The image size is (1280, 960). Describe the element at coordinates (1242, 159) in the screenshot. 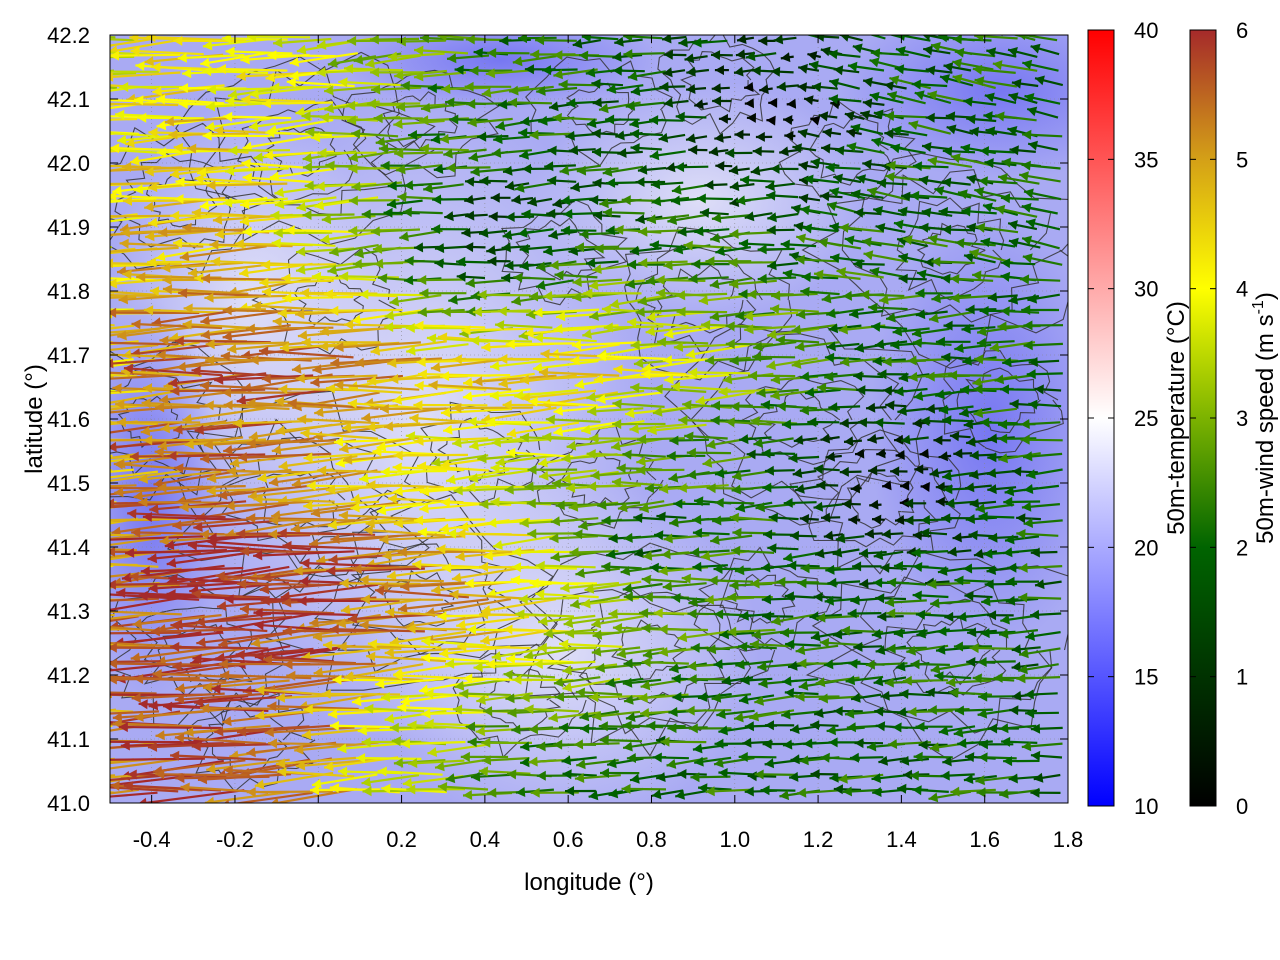

I see `colorbar-tick-label: 5` at that location.